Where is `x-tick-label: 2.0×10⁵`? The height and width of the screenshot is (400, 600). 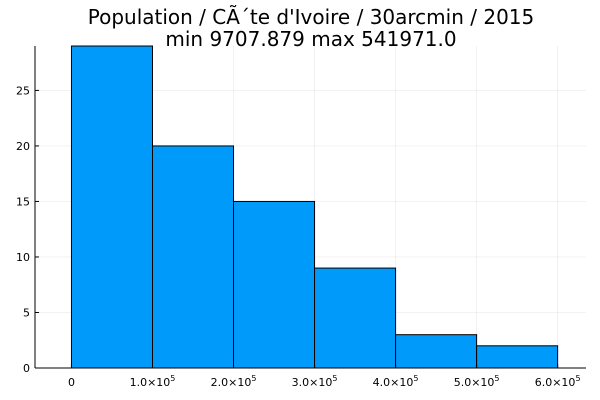
x-tick-label: 2.0×10⁵ is located at coordinates (234, 381).